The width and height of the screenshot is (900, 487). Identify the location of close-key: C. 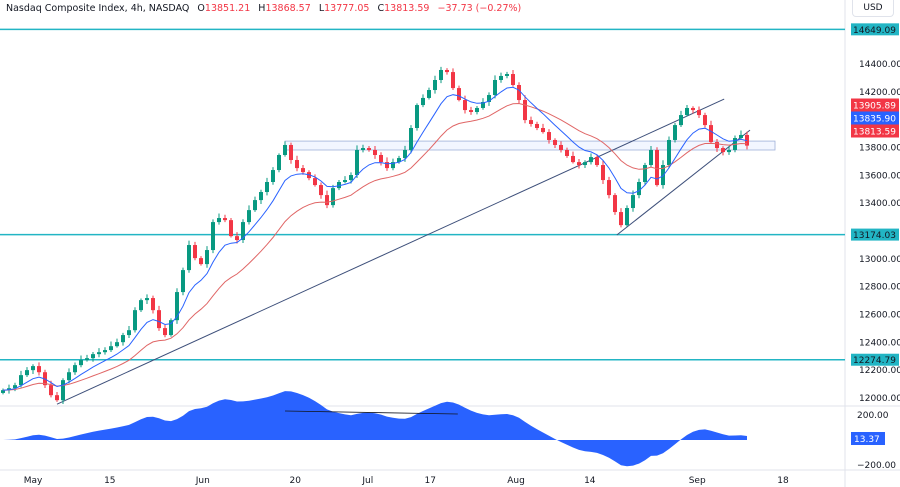
(381, 8).